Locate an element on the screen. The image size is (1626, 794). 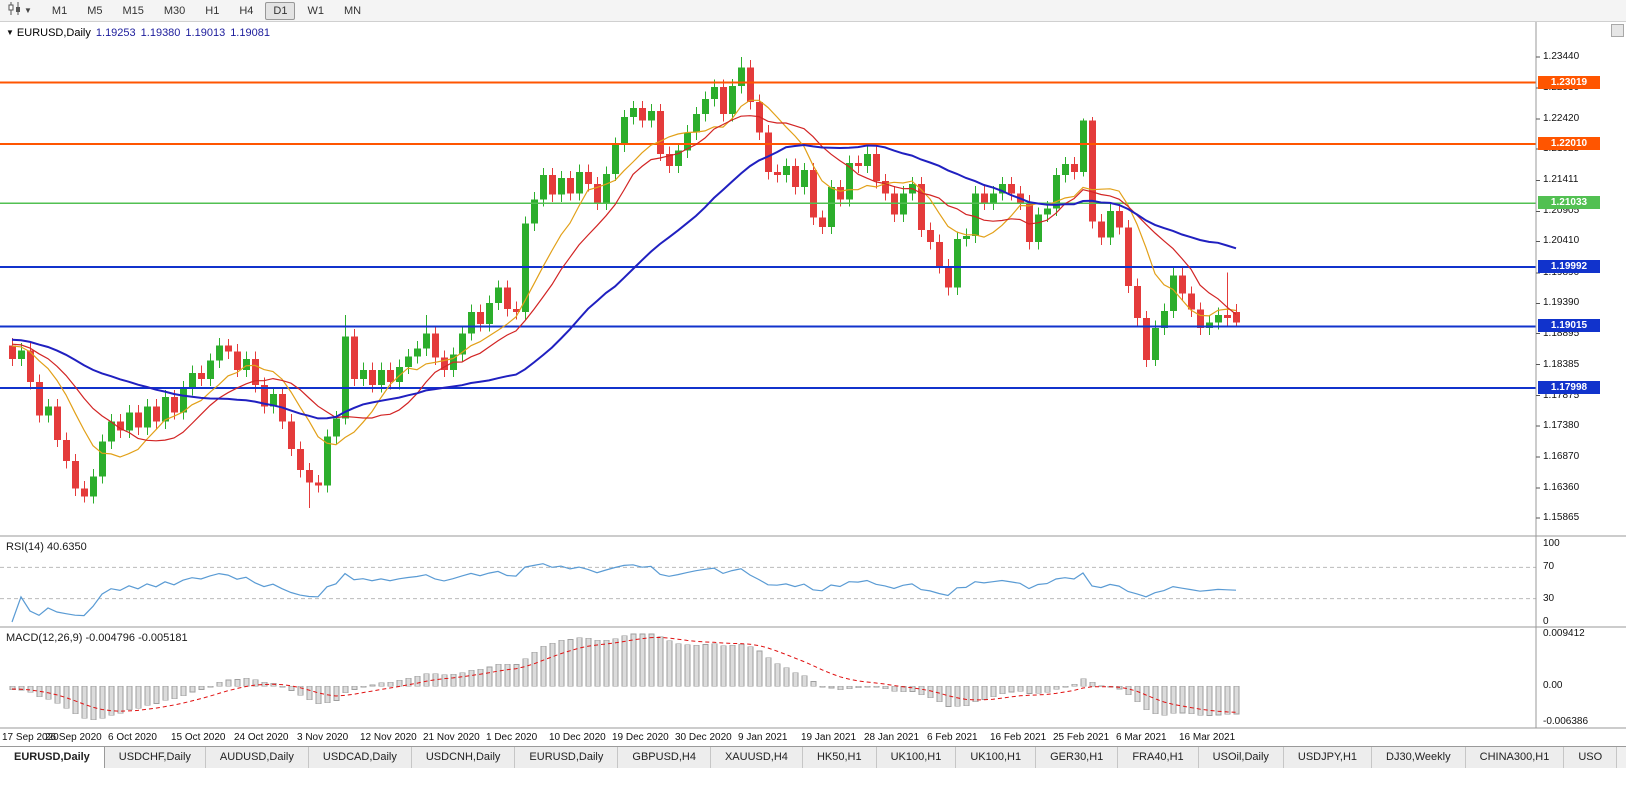
price-line-badge: 1.17998 is located at coordinates (1569, 388).